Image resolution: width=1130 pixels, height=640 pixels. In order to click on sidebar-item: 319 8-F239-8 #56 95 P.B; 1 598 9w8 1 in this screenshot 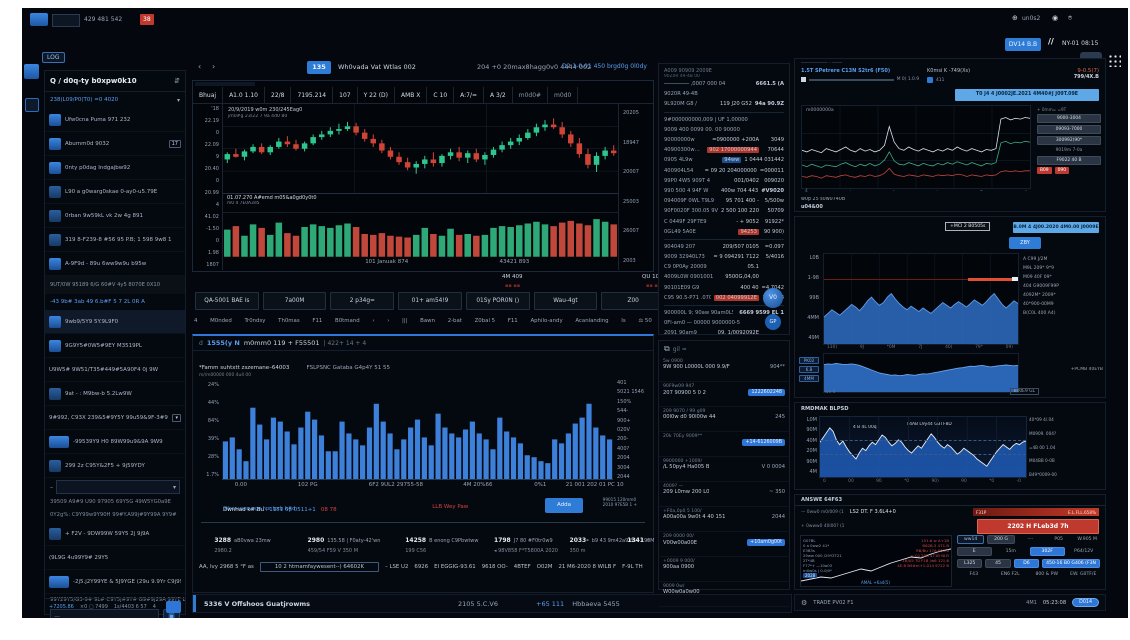, I will do `click(115, 240)`.